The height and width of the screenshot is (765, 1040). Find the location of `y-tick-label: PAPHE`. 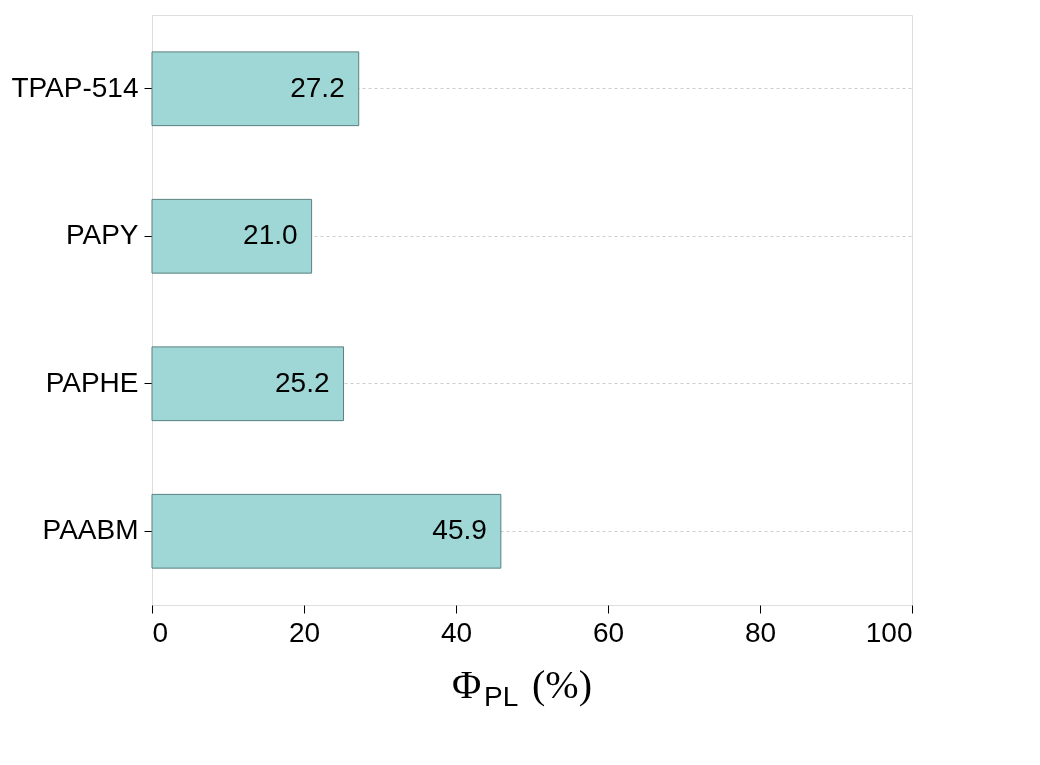

y-tick-label: PAPHE is located at coordinates (92, 382).